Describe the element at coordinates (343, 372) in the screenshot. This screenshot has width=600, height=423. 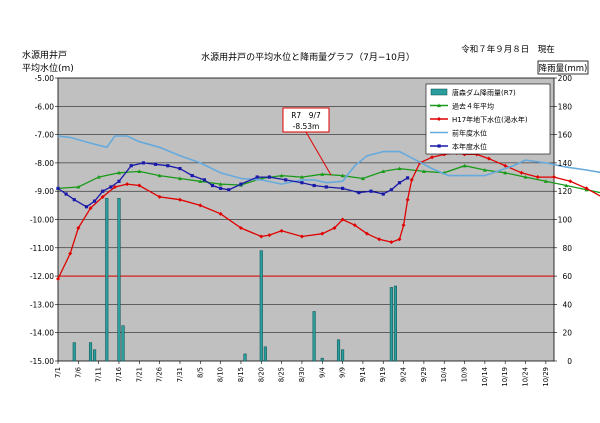
I see `x-tick-label: 9/9` at that location.